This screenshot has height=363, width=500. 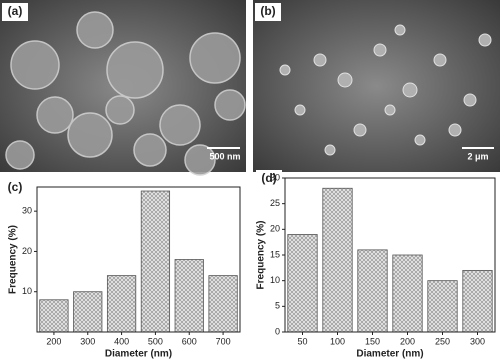 What do you see at coordinates (223, 341) in the screenshot?
I see `x-tick-label: 700` at bounding box center [223, 341].